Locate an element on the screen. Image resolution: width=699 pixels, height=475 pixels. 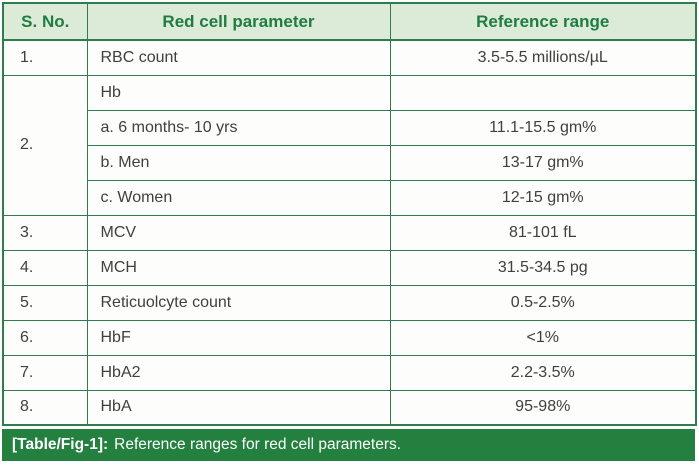
sno-cell: 4. is located at coordinates (45, 267).